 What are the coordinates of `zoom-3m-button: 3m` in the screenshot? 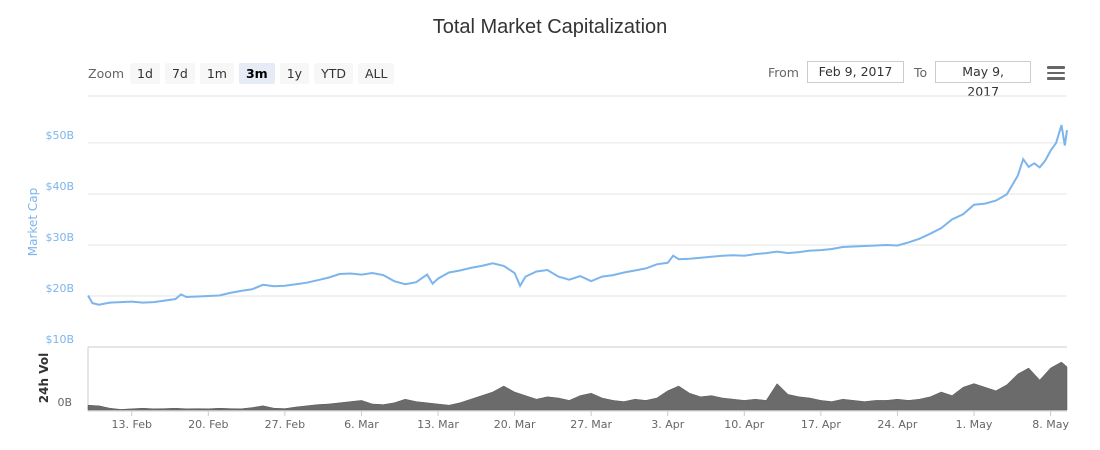 It's located at (256, 73).